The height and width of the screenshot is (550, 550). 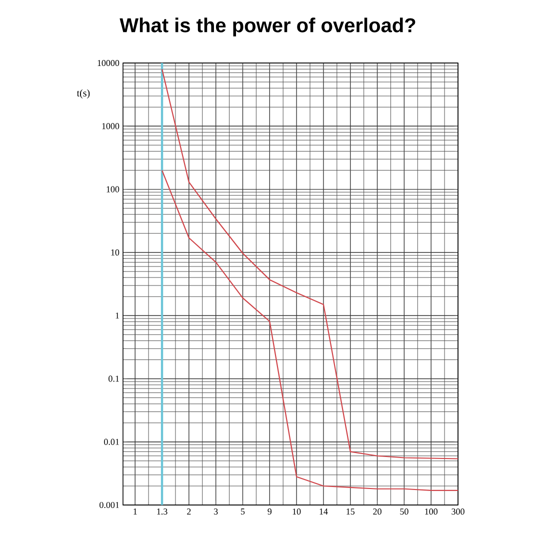 I want to click on x-tick-label: 15, so click(x=350, y=511).